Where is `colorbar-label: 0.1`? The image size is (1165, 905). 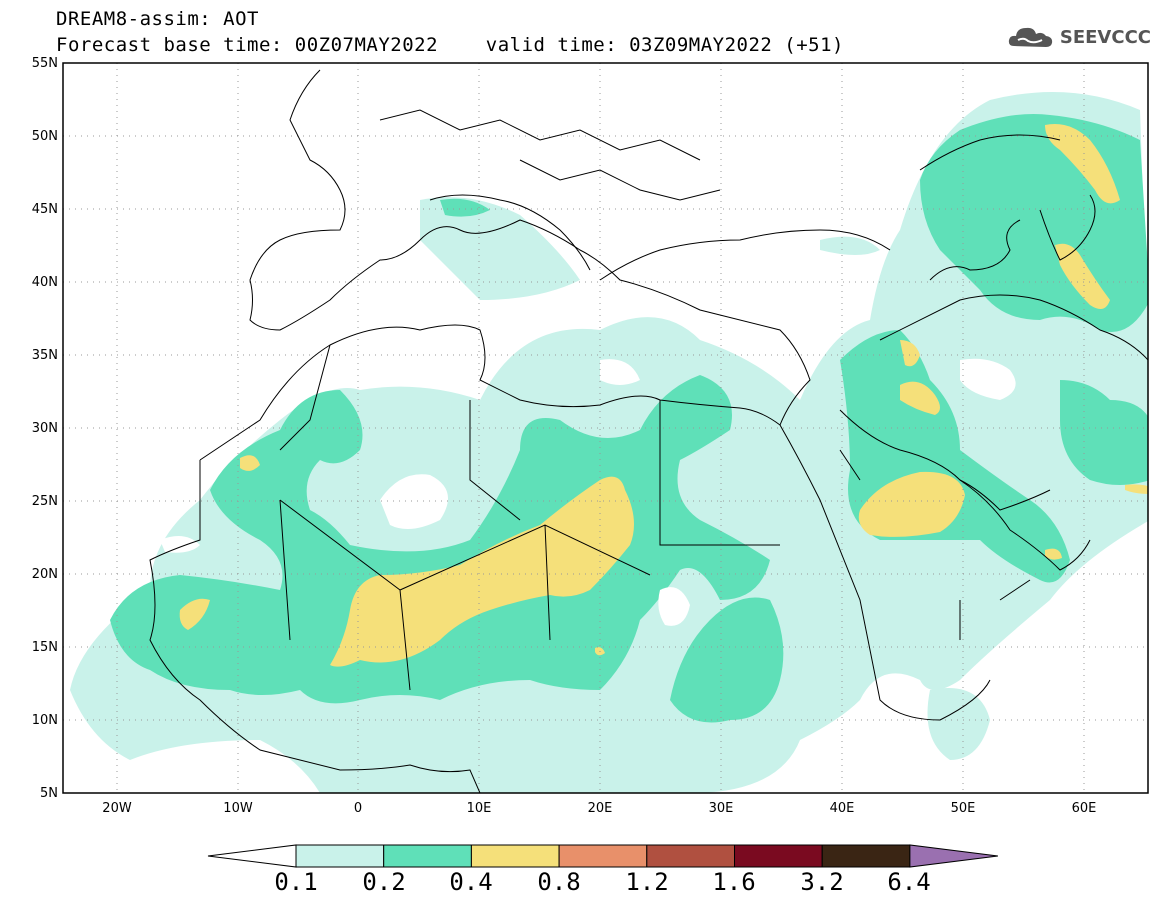
colorbar-label: 0.1 is located at coordinates (296, 882).